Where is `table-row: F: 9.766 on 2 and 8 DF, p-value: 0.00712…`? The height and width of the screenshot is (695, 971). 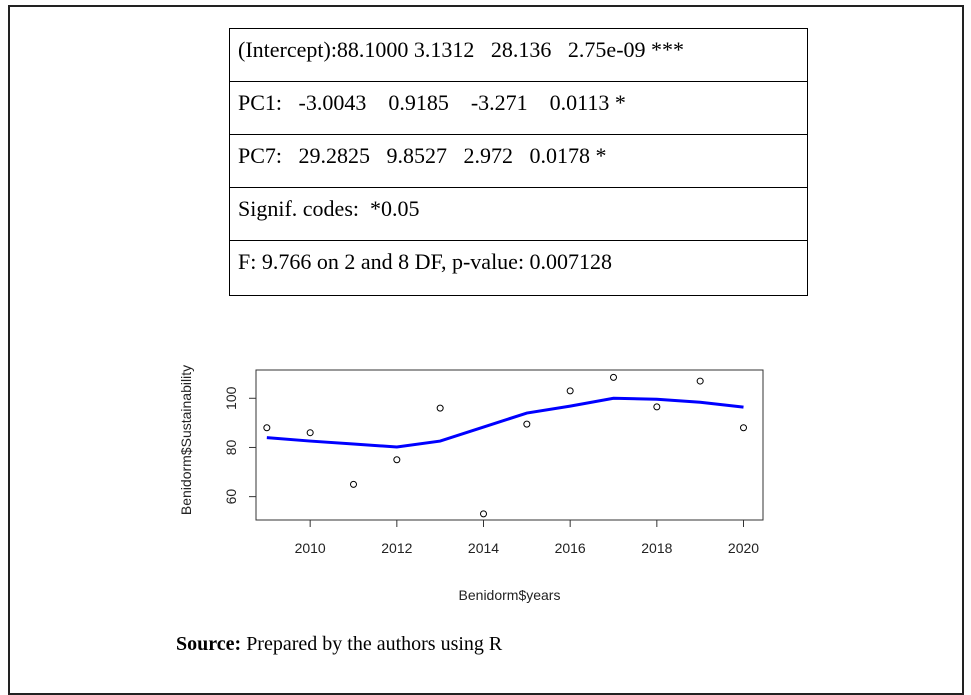
table-row: F: 9.766 on 2 and 8 DF, p-value: 0.00712… is located at coordinates (425, 261).